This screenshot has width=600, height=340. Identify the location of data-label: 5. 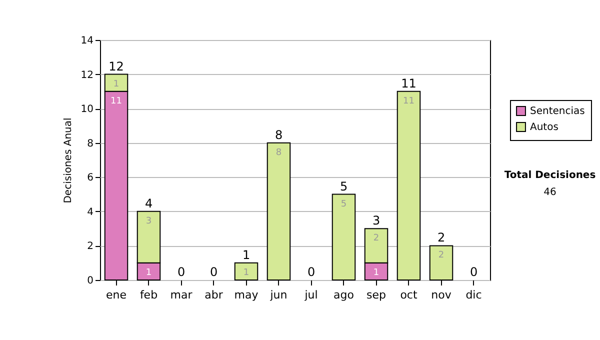
(343, 204).